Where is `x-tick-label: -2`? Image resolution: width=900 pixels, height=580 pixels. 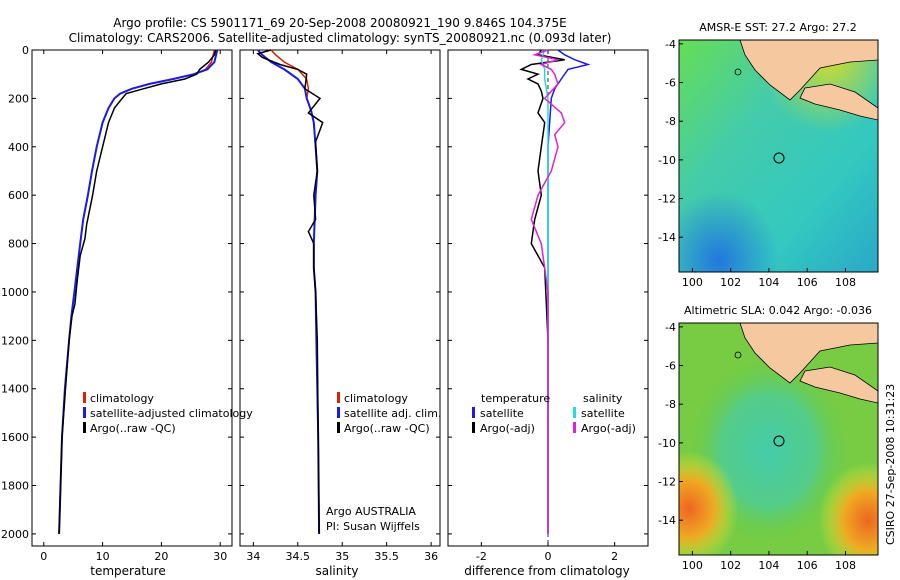 x-tick-label: -2 is located at coordinates (481, 556).